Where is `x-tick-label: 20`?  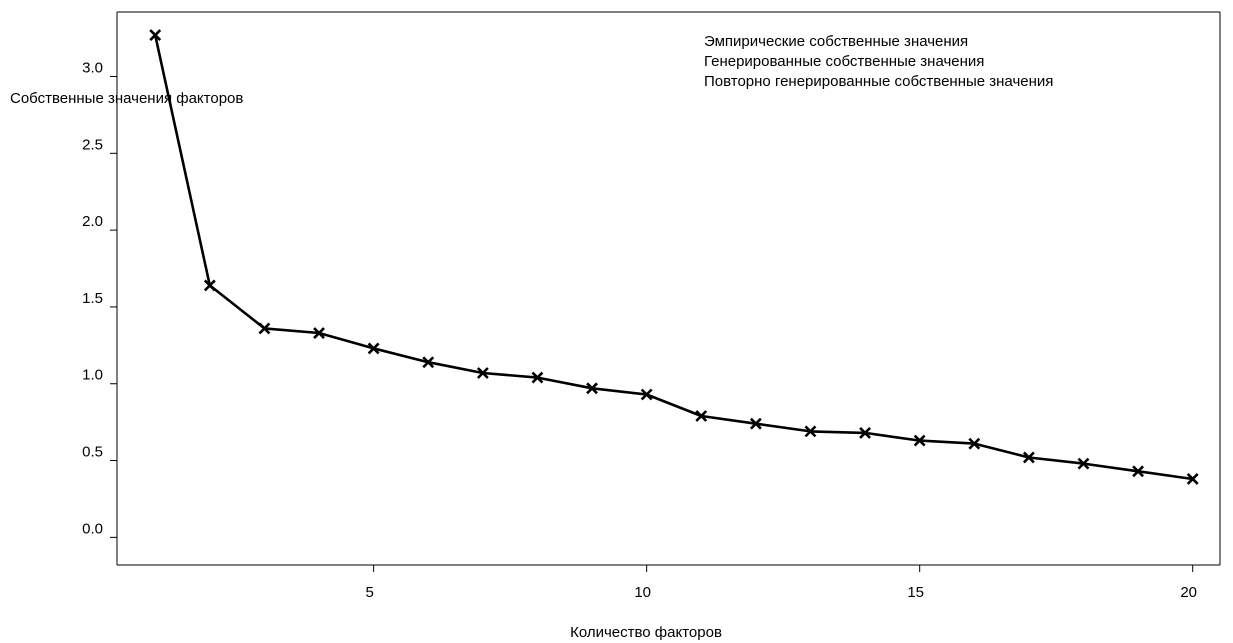
x-tick-label: 20 is located at coordinates (1188, 592).